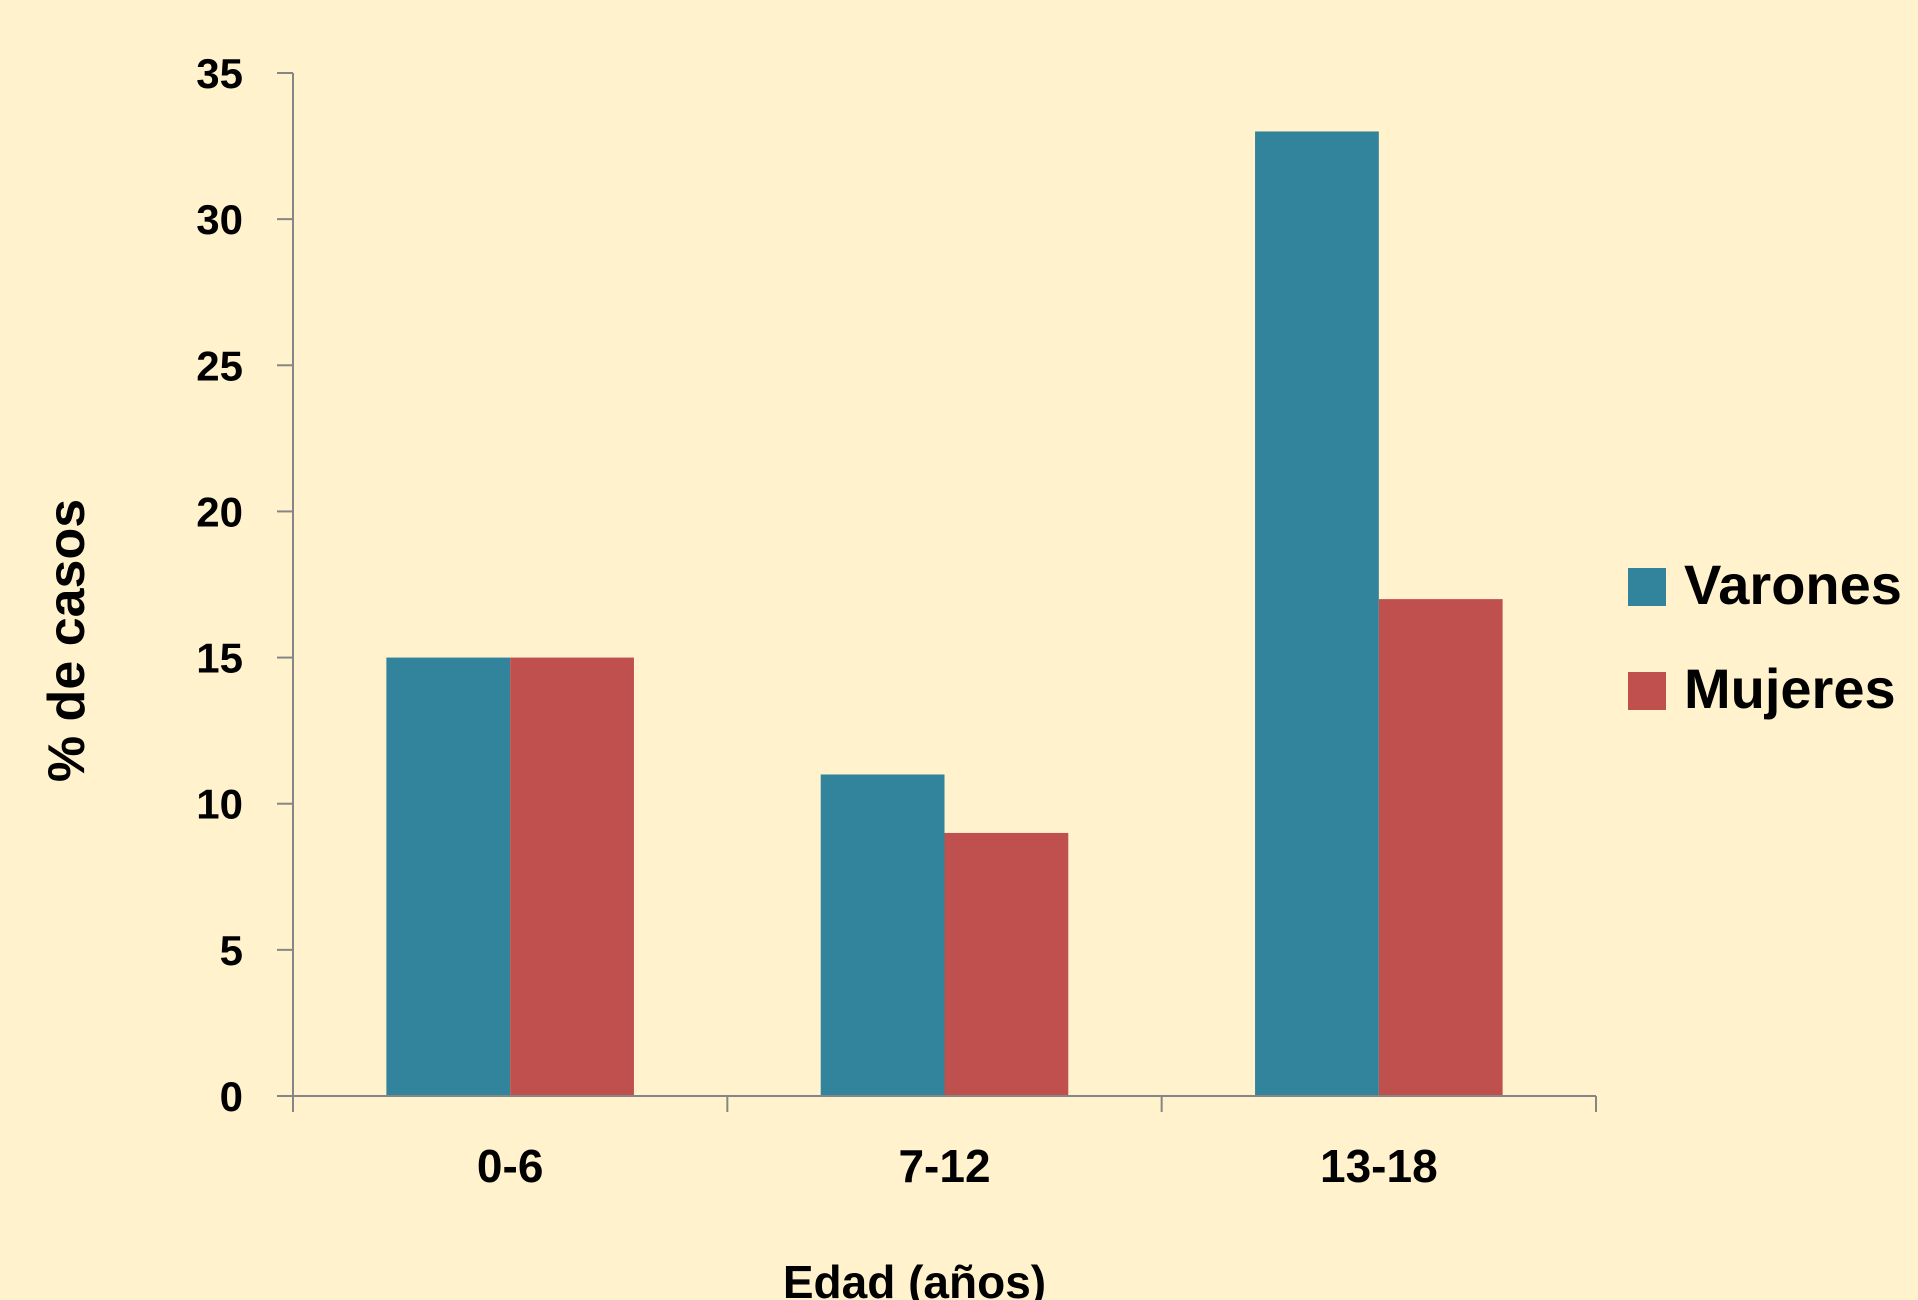  What do you see at coordinates (231, 950) in the screenshot?
I see `y-tick-label: 5` at bounding box center [231, 950].